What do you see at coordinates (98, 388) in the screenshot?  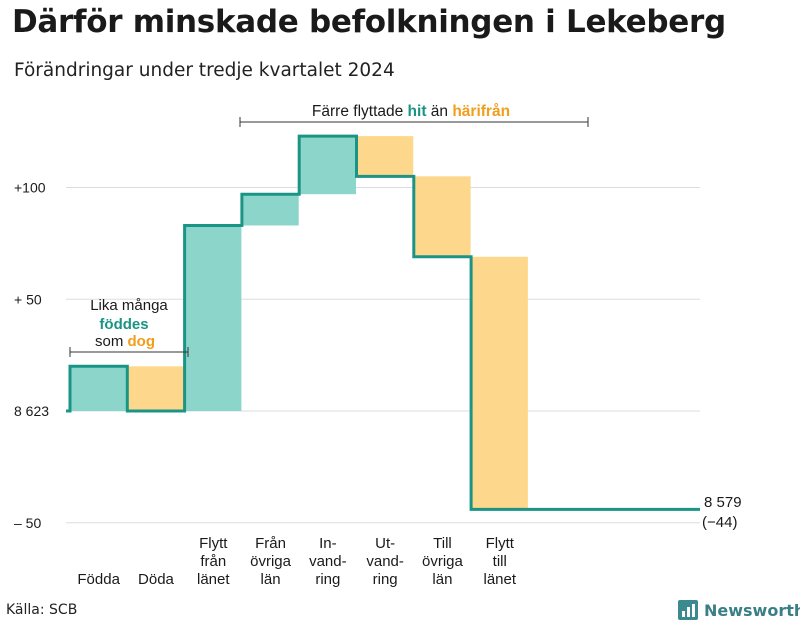 I see `bar-födda` at bounding box center [98, 388].